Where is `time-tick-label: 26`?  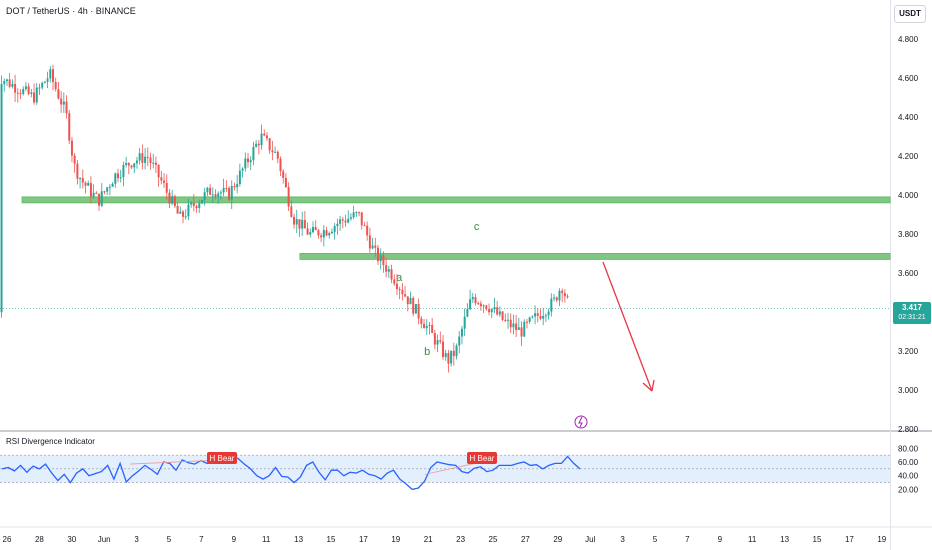
time-tick-label: 26 is located at coordinates (7, 539).